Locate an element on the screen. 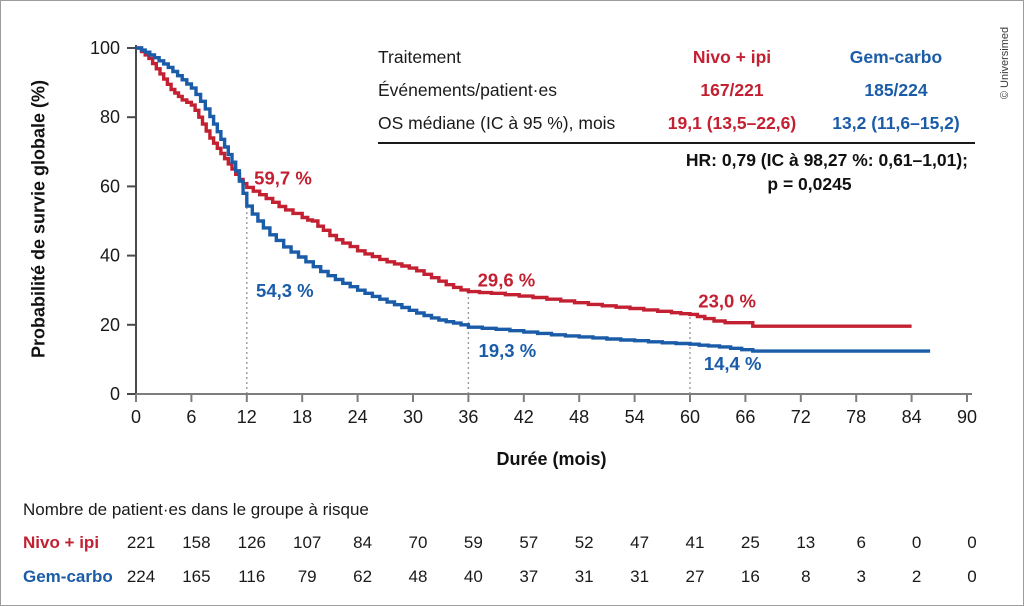  legend-row-events-label: Événements/patient·es is located at coordinates (467, 90).